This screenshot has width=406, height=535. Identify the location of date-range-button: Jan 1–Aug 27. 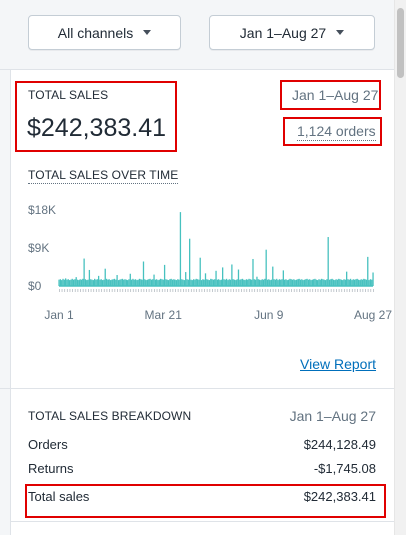
(292, 32).